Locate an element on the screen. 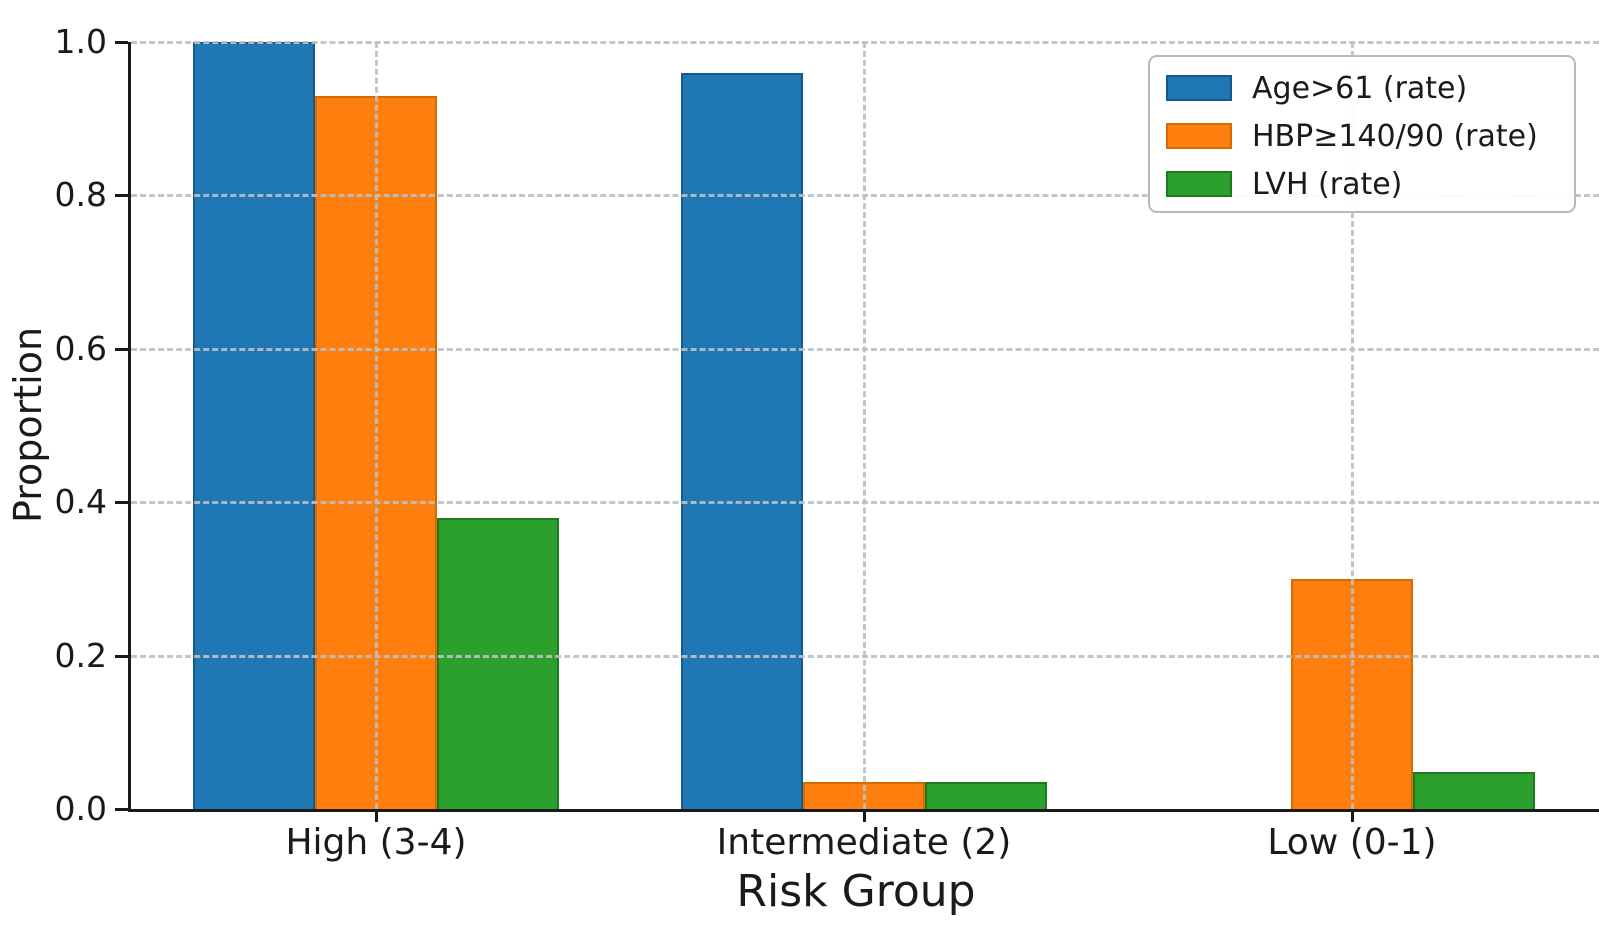 This screenshot has height=933, width=1599. legend-row: Age>61 (rate) is located at coordinates (1370, 88).